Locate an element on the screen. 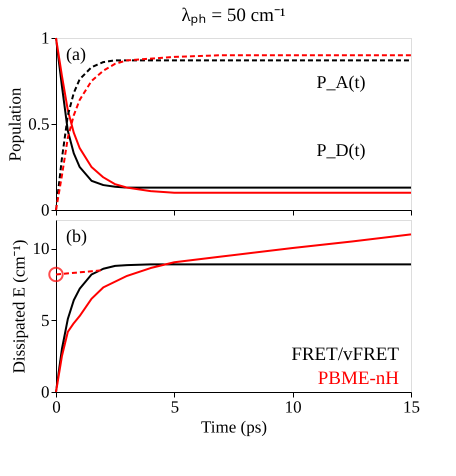 Image resolution: width=456 pixels, height=476 pixels. y-tick-label: 10 is located at coordinates (41, 248).